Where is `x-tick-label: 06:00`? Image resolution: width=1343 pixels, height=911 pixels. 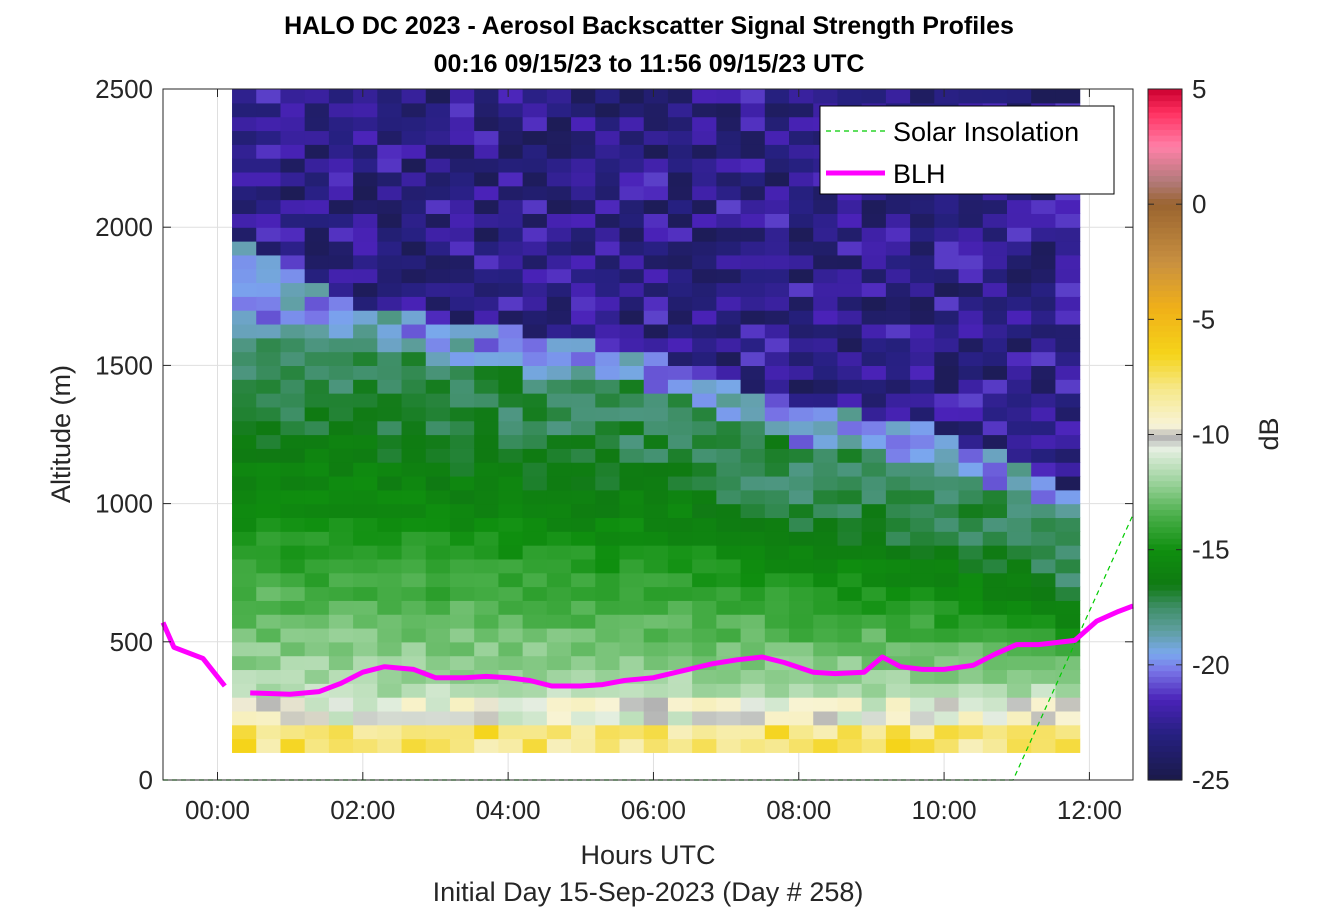 x-tick-label: 06:00 is located at coordinates (653, 810).